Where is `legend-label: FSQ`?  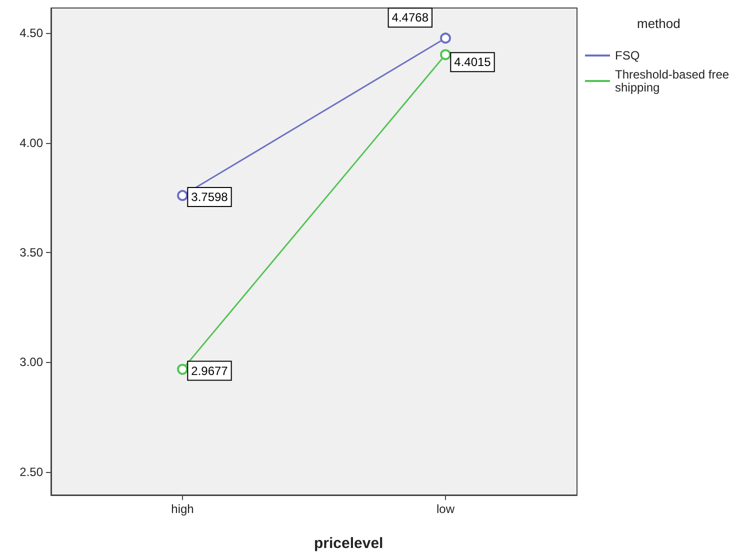
legend-label: FSQ is located at coordinates (627, 55).